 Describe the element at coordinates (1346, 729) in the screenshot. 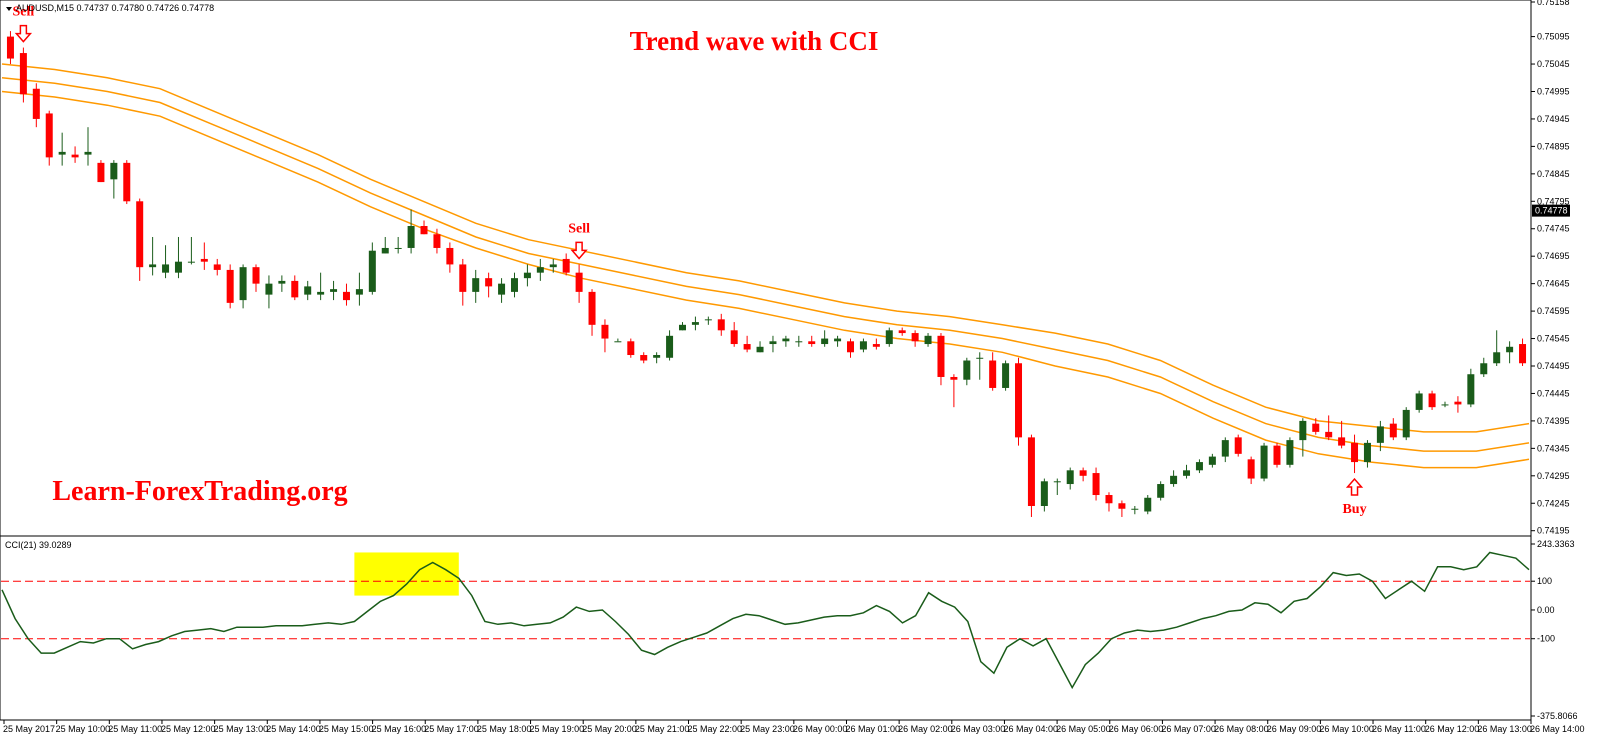

I see `time-tick-label: 26 May 10:00` at that location.